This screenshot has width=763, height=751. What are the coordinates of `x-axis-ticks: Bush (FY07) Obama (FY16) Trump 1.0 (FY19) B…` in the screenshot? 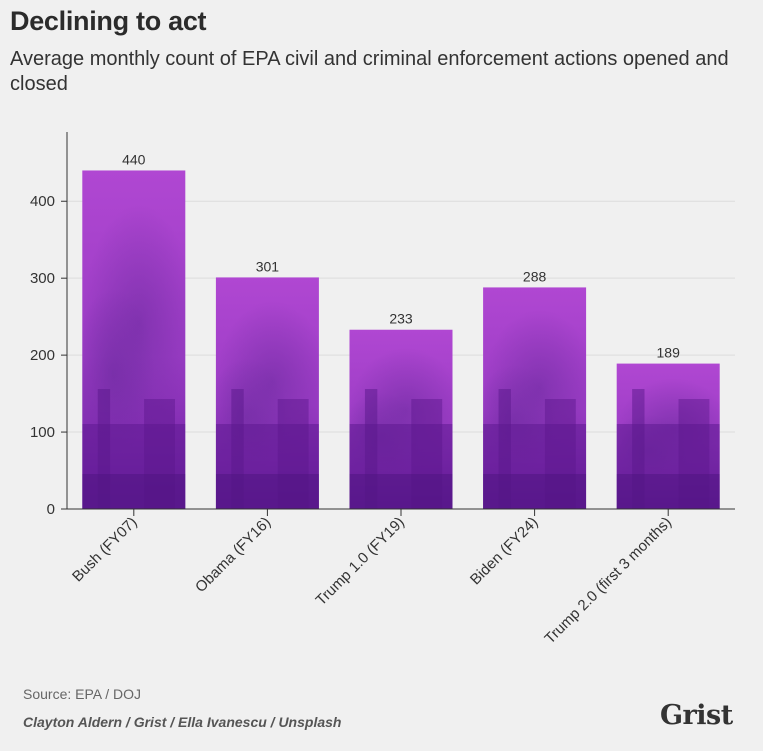 It's located at (372, 578).